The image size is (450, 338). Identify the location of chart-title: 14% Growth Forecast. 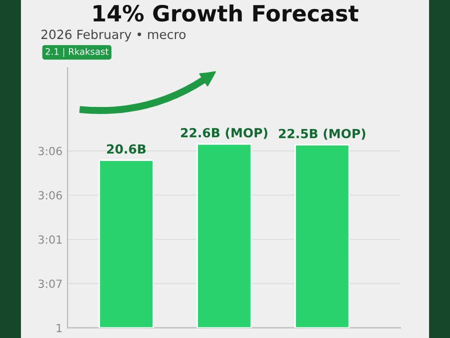
(226, 13).